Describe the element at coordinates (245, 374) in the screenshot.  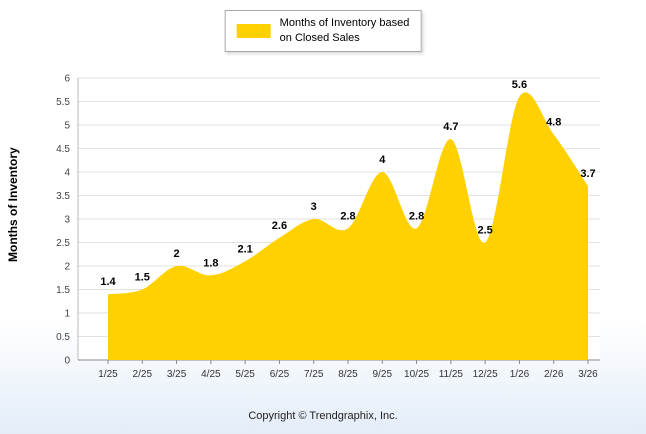
I see `x-tick-label: 5/25` at that location.